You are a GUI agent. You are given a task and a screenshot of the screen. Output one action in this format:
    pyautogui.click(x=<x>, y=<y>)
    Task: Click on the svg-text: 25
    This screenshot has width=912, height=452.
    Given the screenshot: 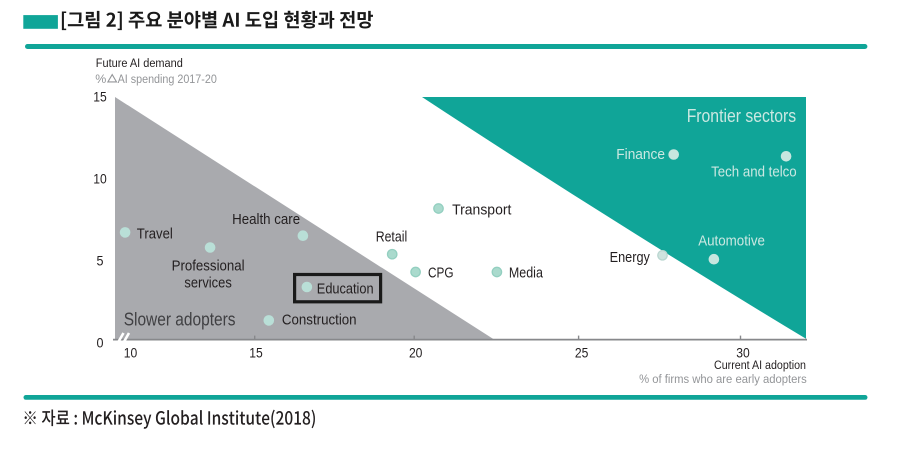 What is the action you would take?
    pyautogui.click(x=582, y=352)
    